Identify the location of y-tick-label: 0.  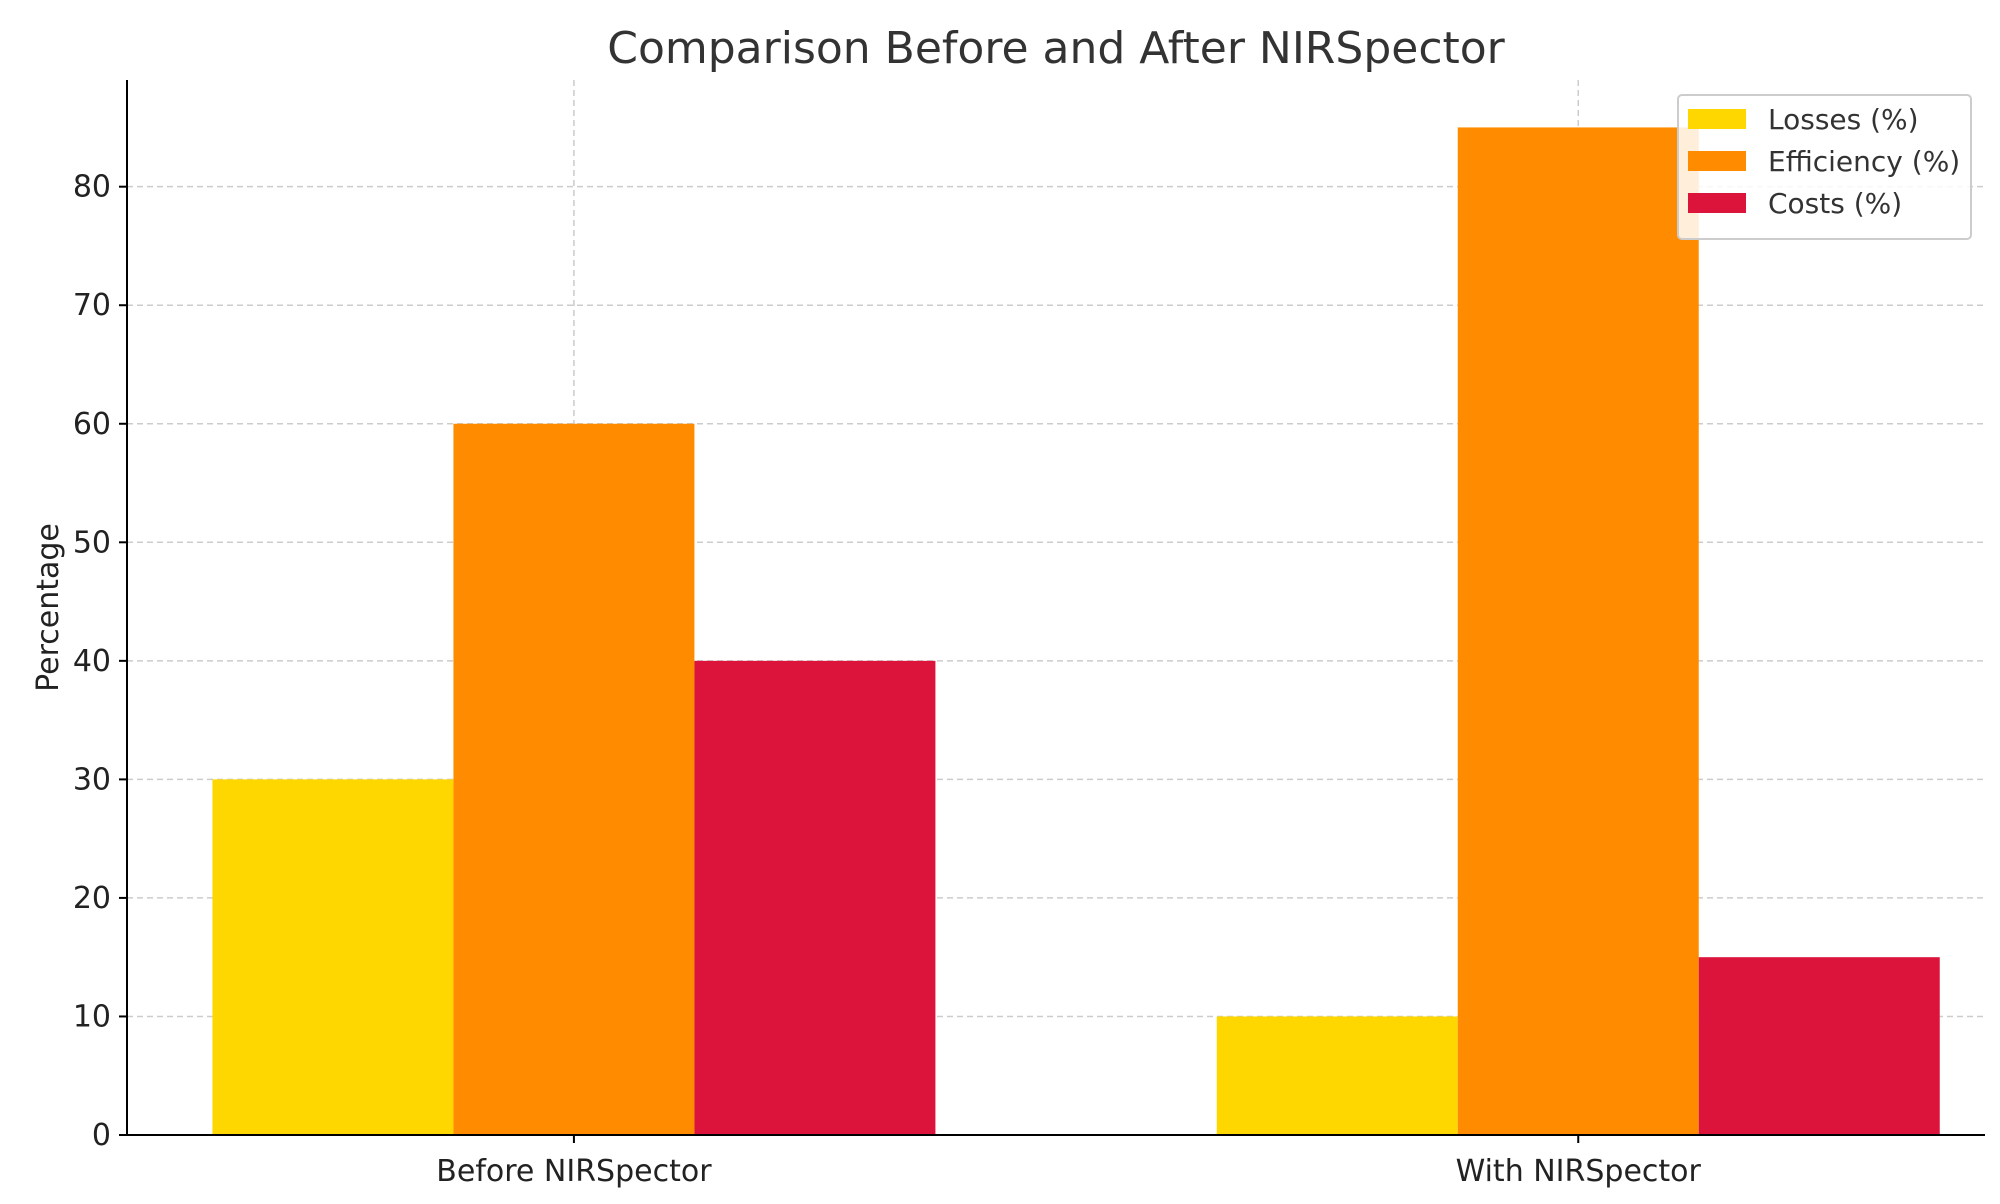
(101, 1135).